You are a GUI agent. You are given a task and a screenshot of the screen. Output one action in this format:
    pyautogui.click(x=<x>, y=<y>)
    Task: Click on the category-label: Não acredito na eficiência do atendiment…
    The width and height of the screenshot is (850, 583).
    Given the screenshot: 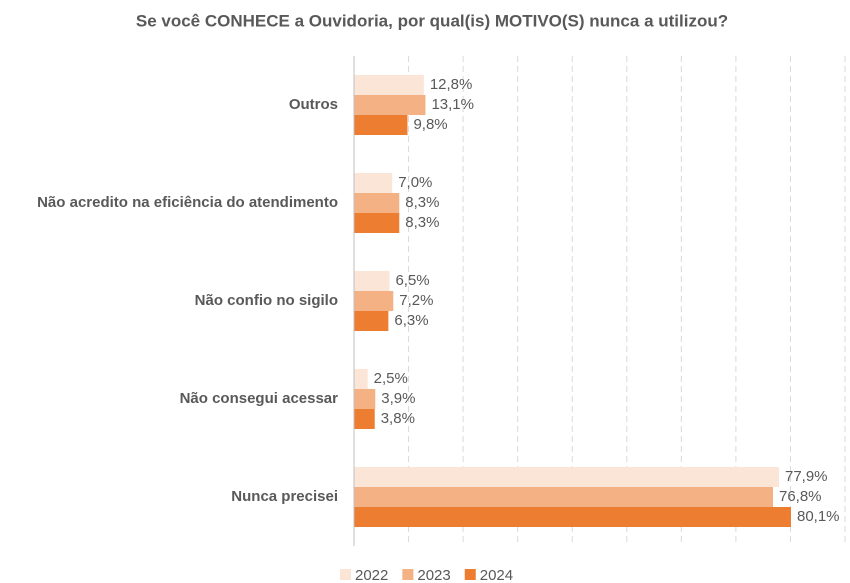 What is the action you would take?
    pyautogui.click(x=187, y=202)
    